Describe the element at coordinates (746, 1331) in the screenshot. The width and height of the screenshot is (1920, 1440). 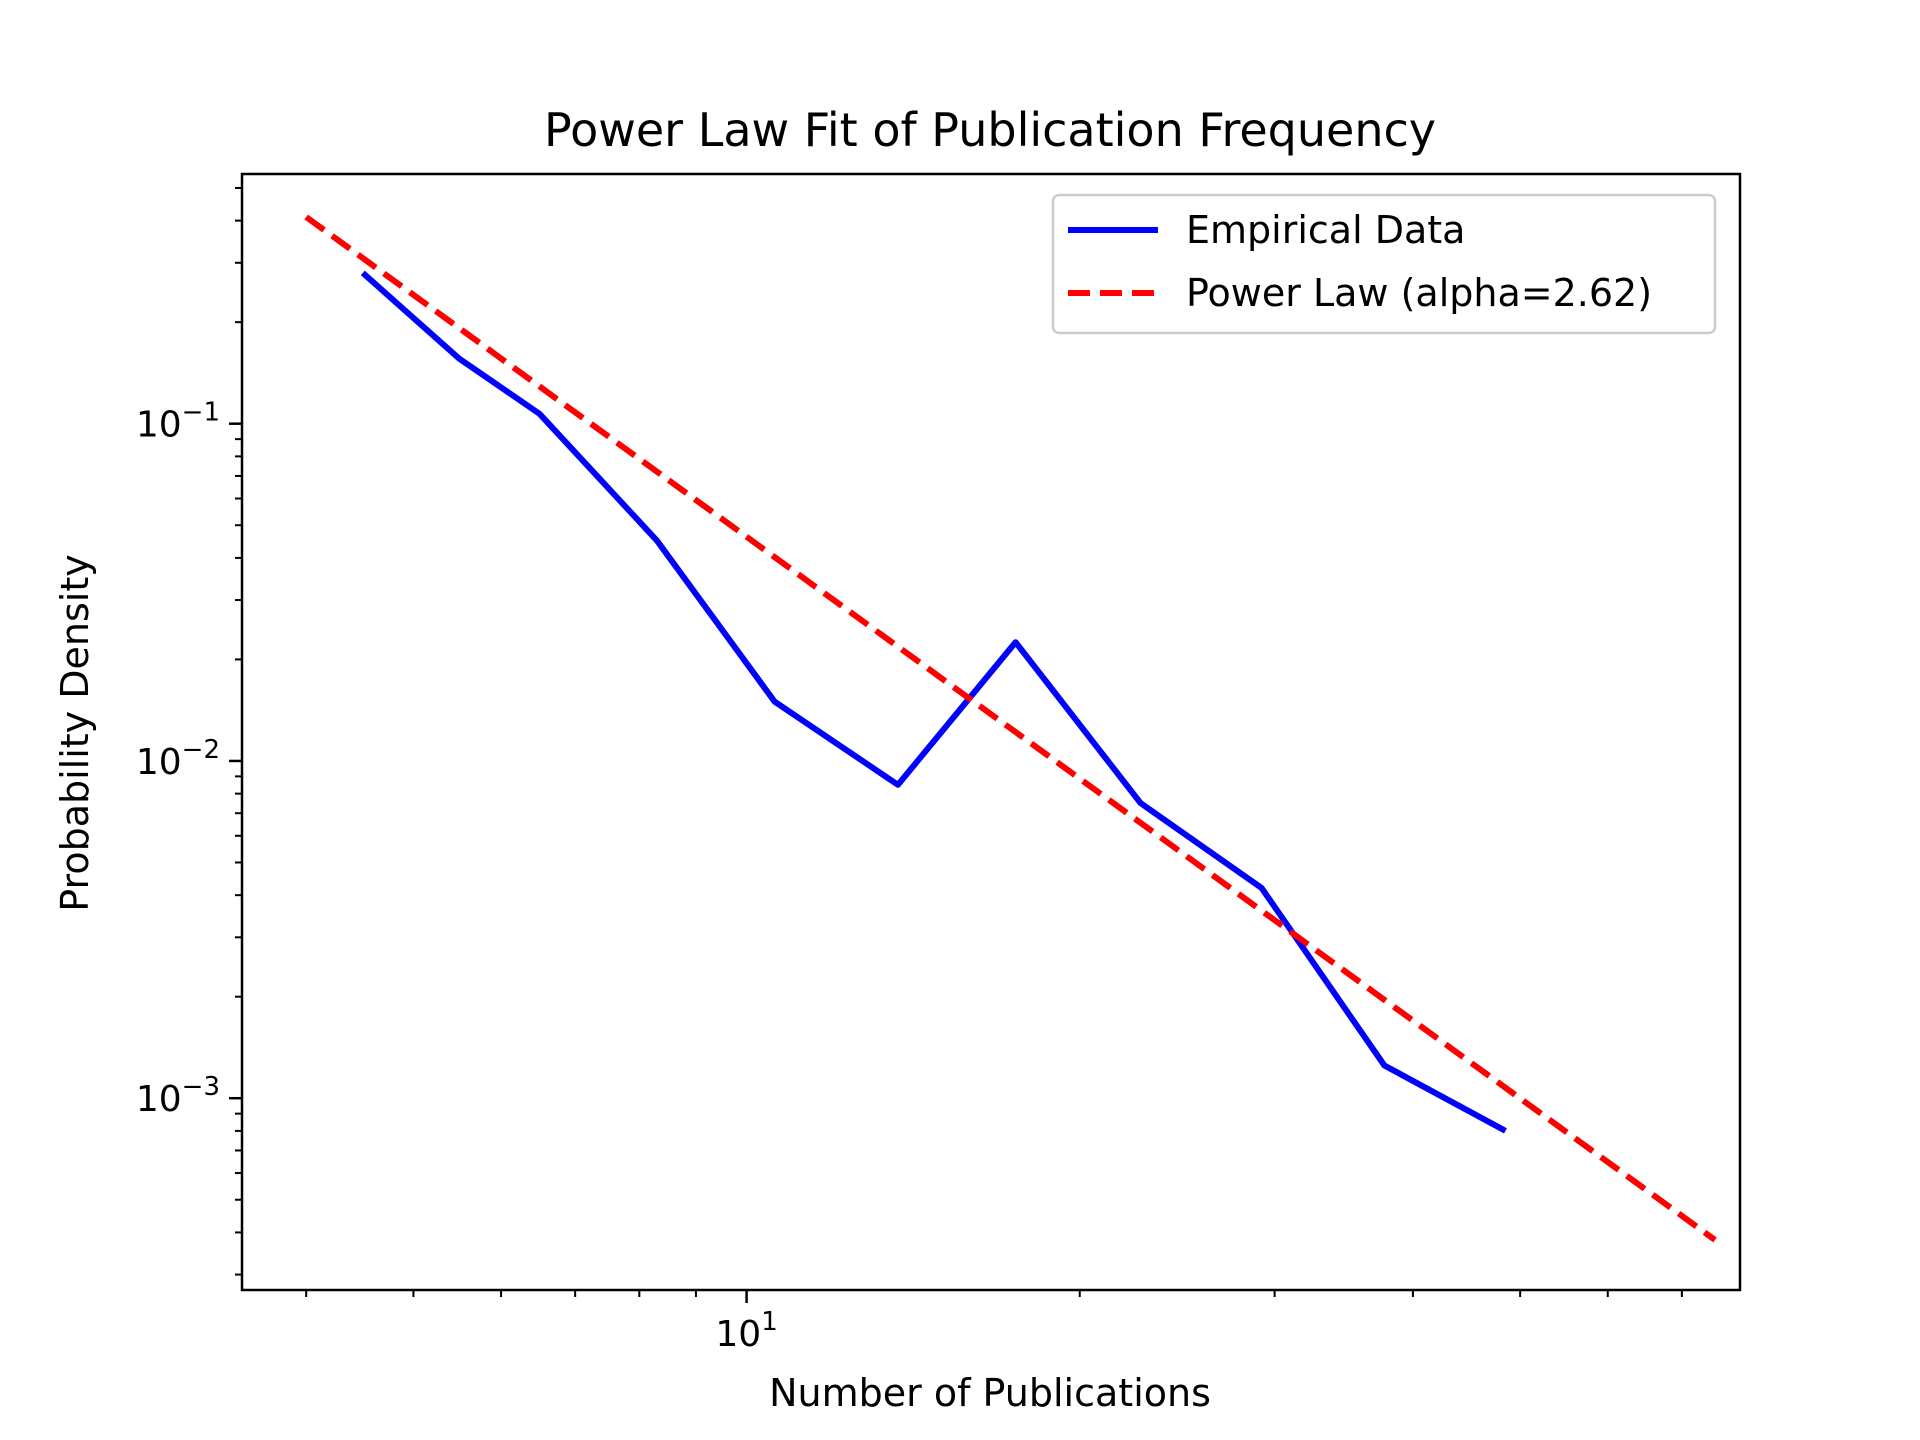
I see `x-tick-label: 101` at that location.